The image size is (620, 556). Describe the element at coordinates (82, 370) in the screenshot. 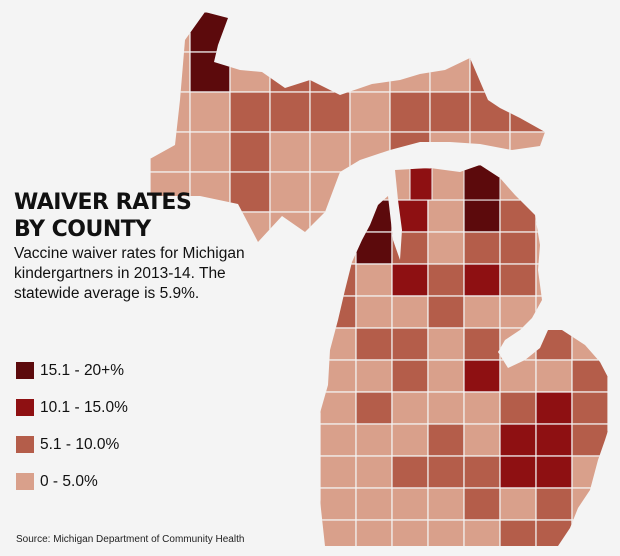

I see `legend-label: 15.1 - 20+%` at that location.